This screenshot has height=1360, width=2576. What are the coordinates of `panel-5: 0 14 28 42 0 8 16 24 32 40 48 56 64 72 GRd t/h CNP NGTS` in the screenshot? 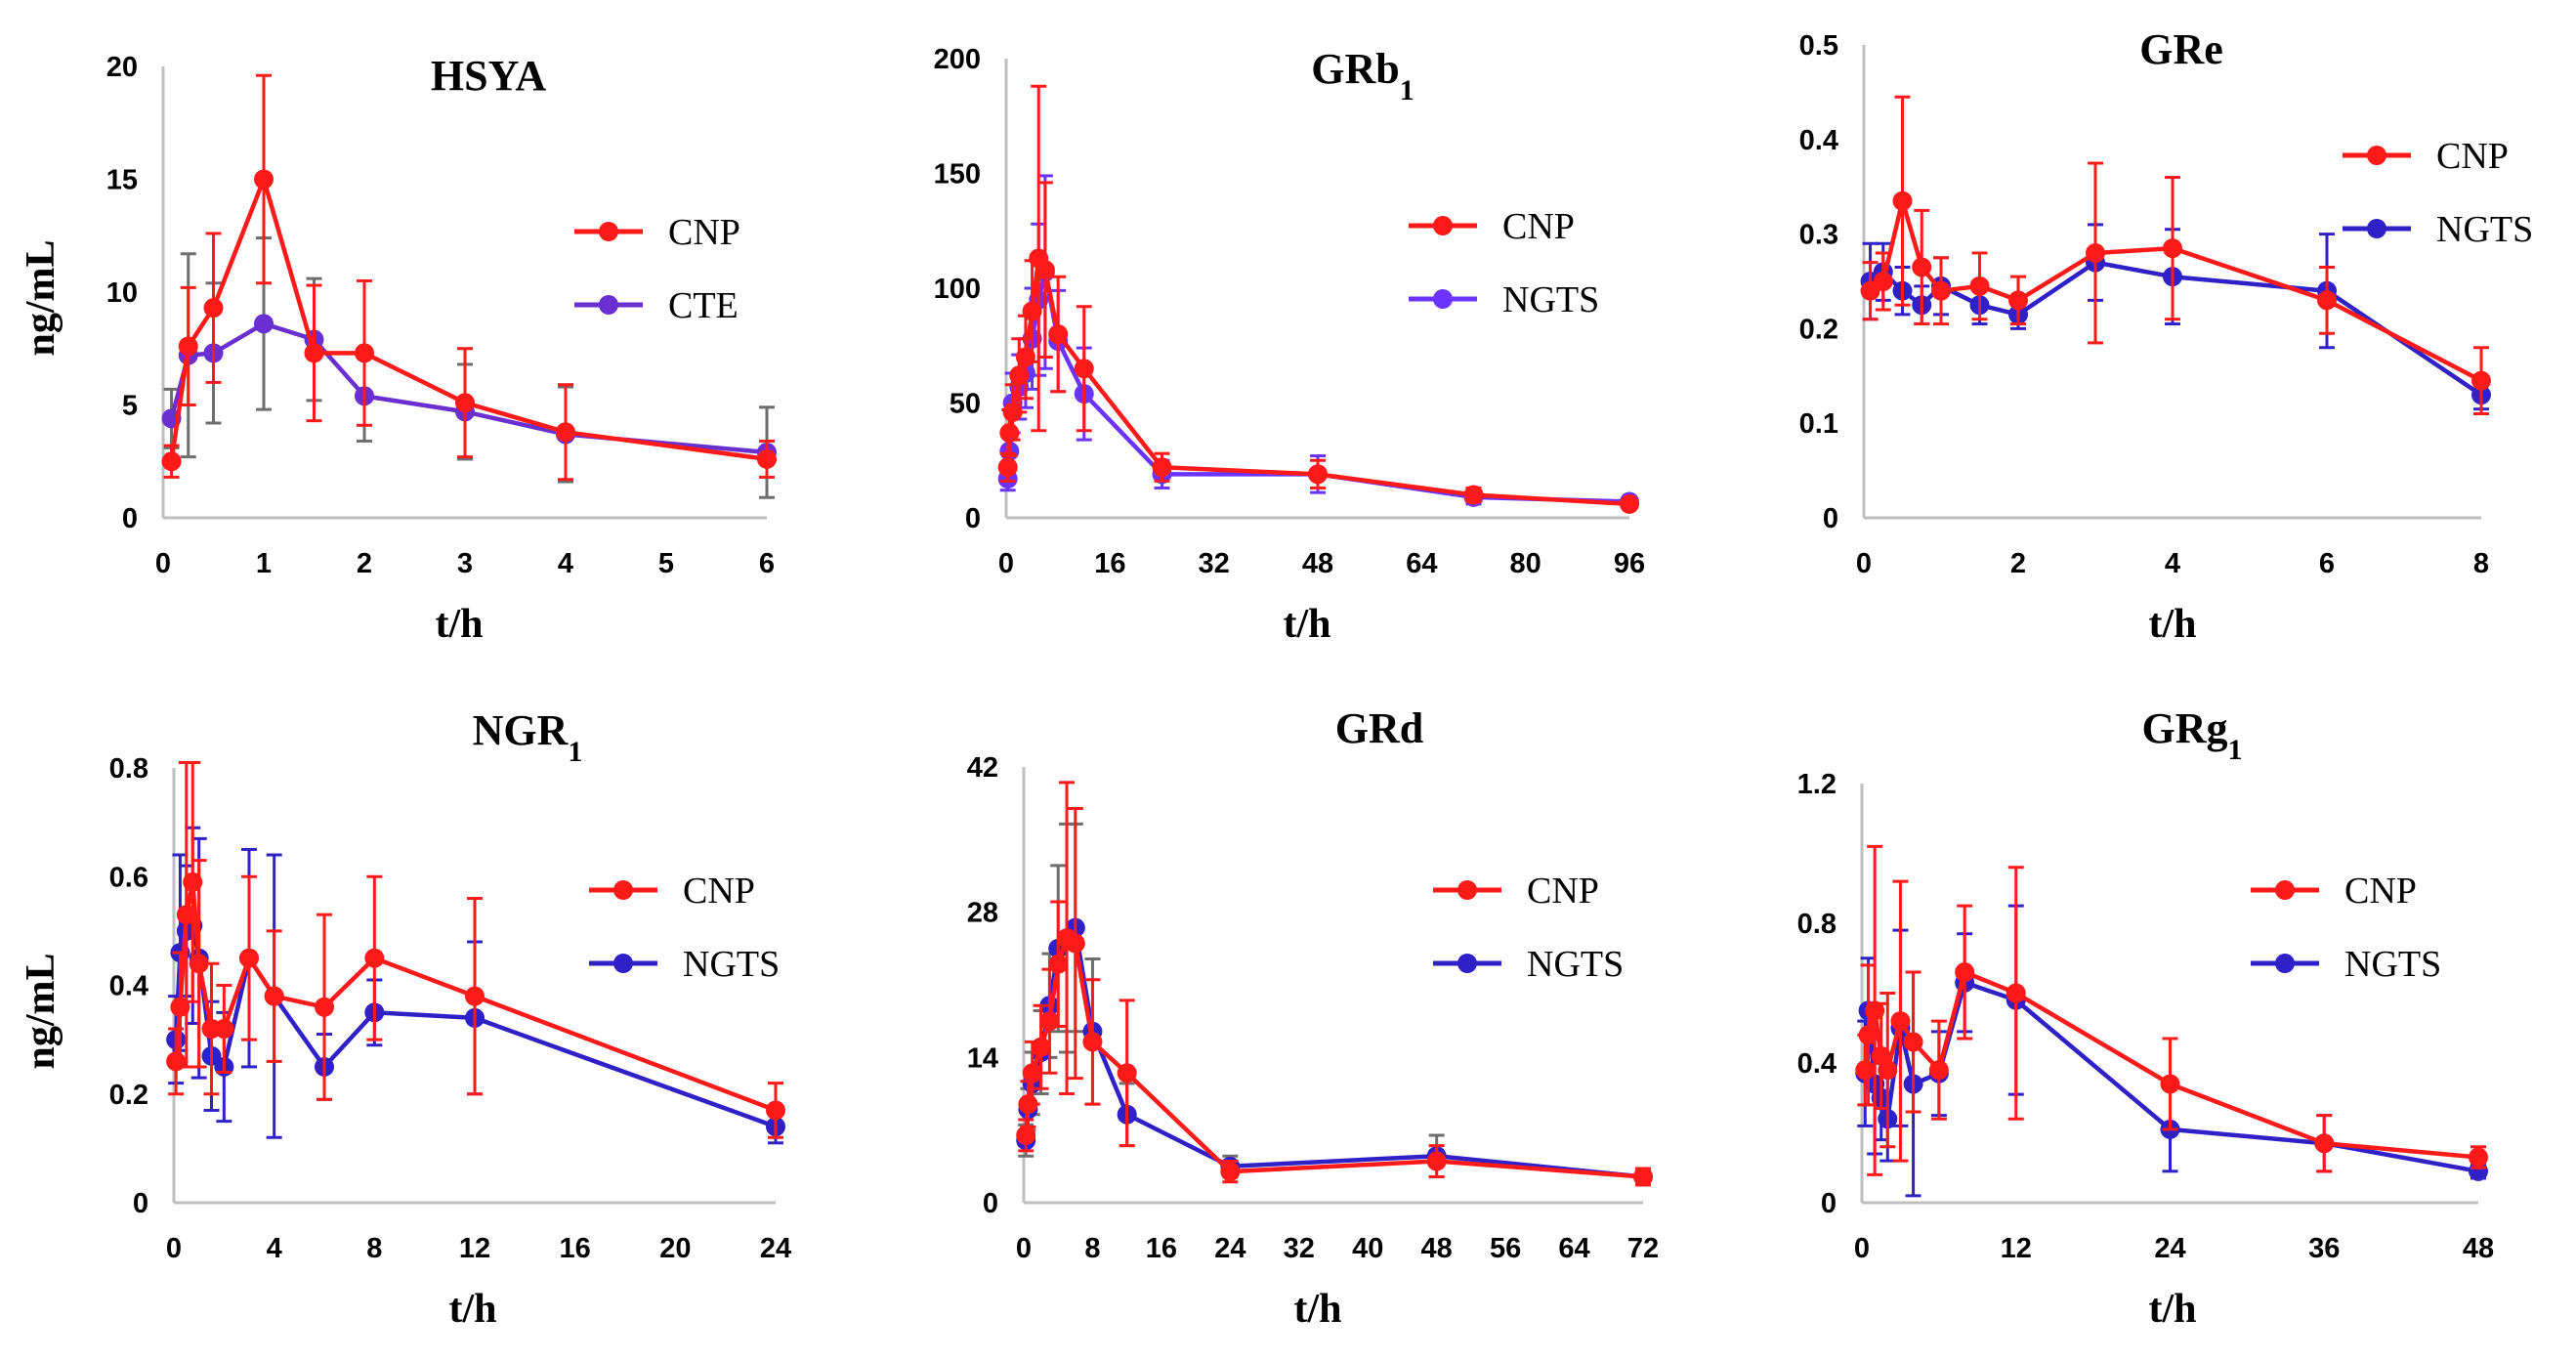 It's located at (1313, 1018).